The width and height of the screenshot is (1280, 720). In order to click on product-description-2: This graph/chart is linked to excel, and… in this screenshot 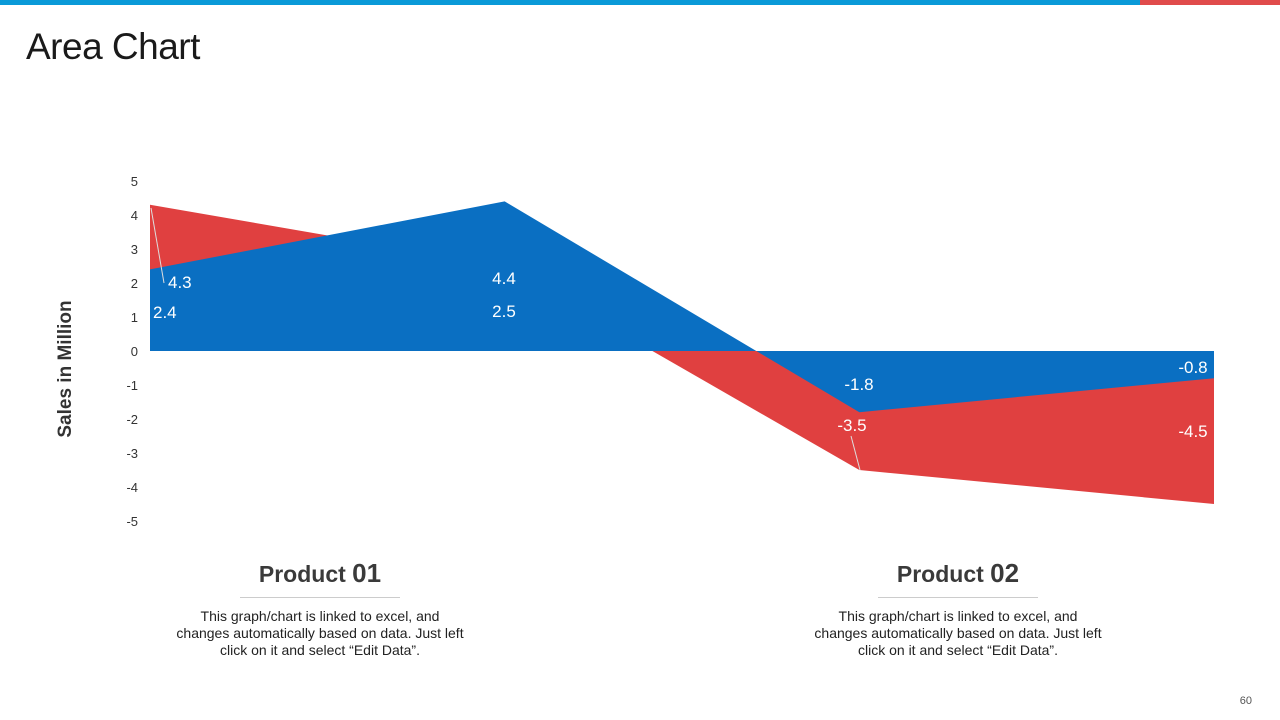, I will do `click(958, 633)`.